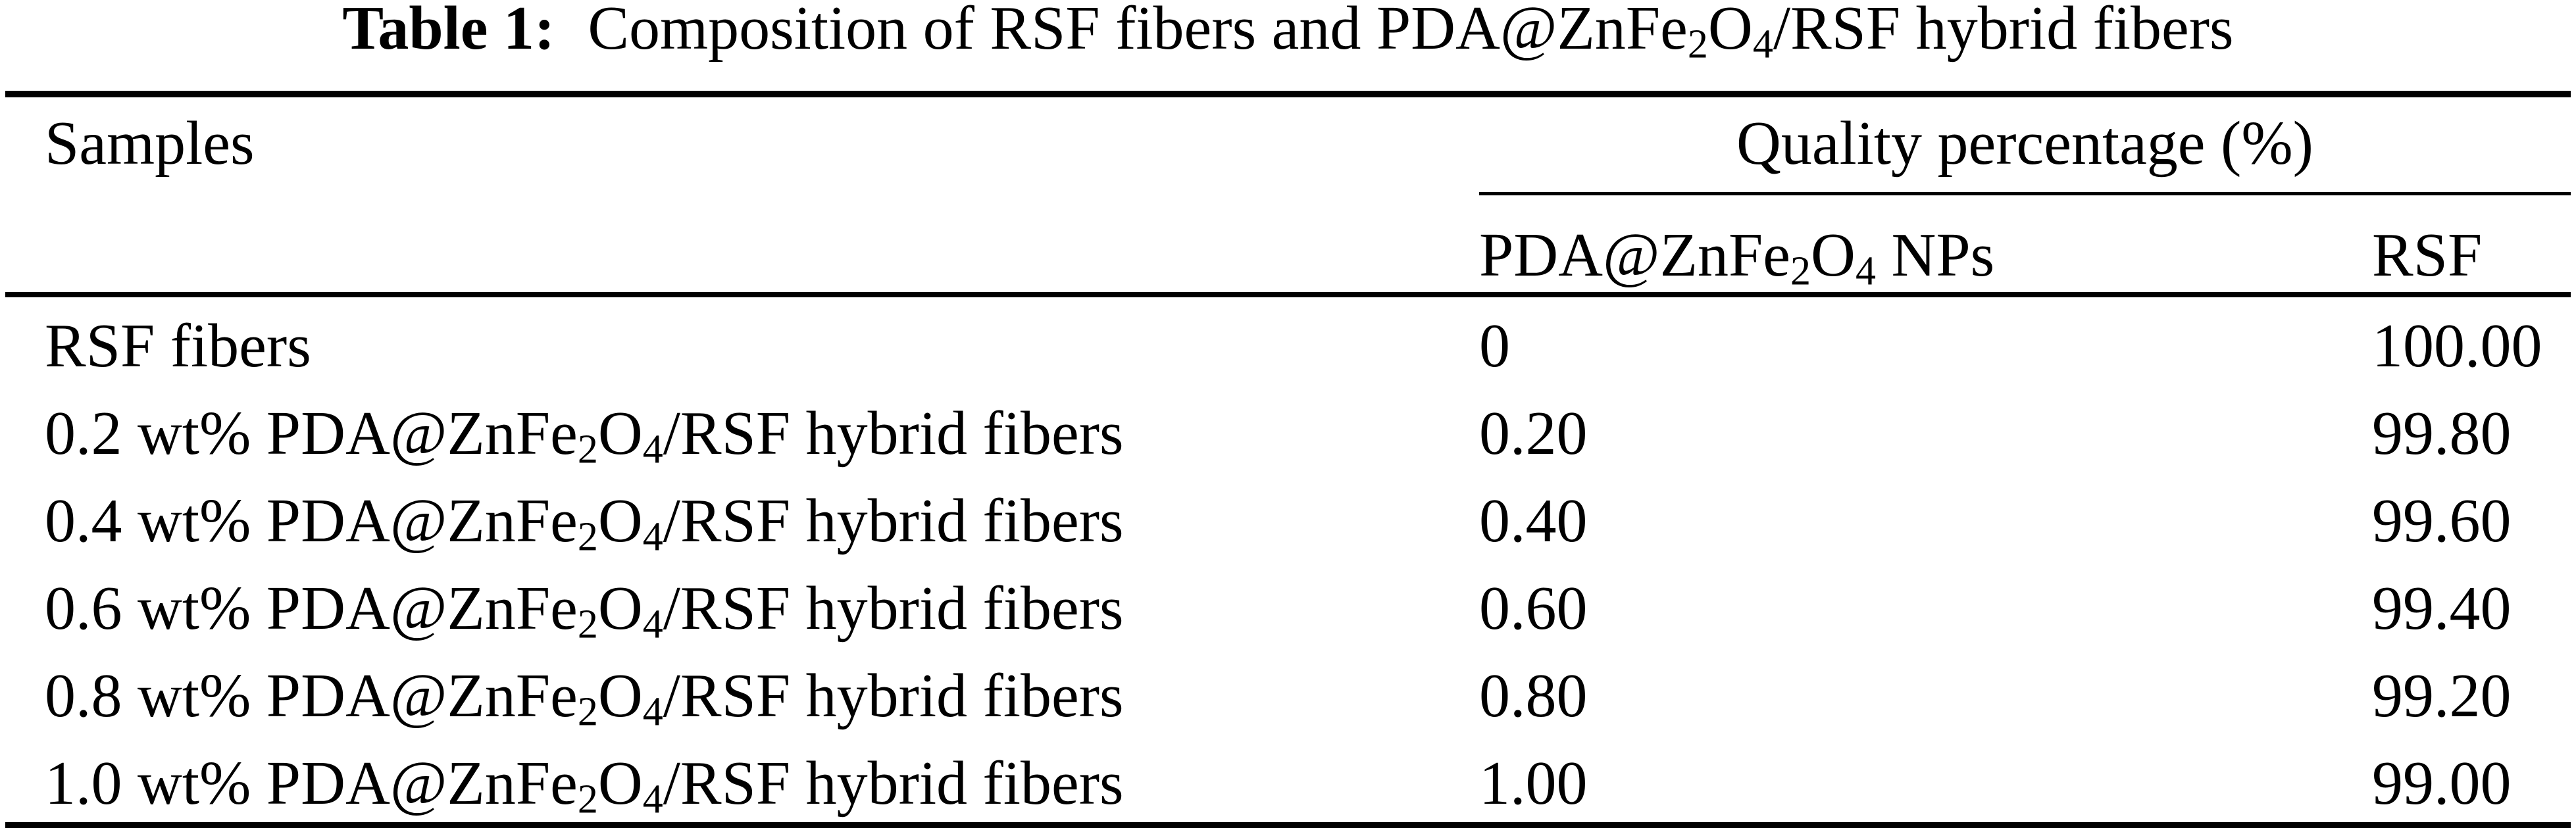  Describe the element at coordinates (449, 31) in the screenshot. I see `table-caption-label: Table 1:` at that location.